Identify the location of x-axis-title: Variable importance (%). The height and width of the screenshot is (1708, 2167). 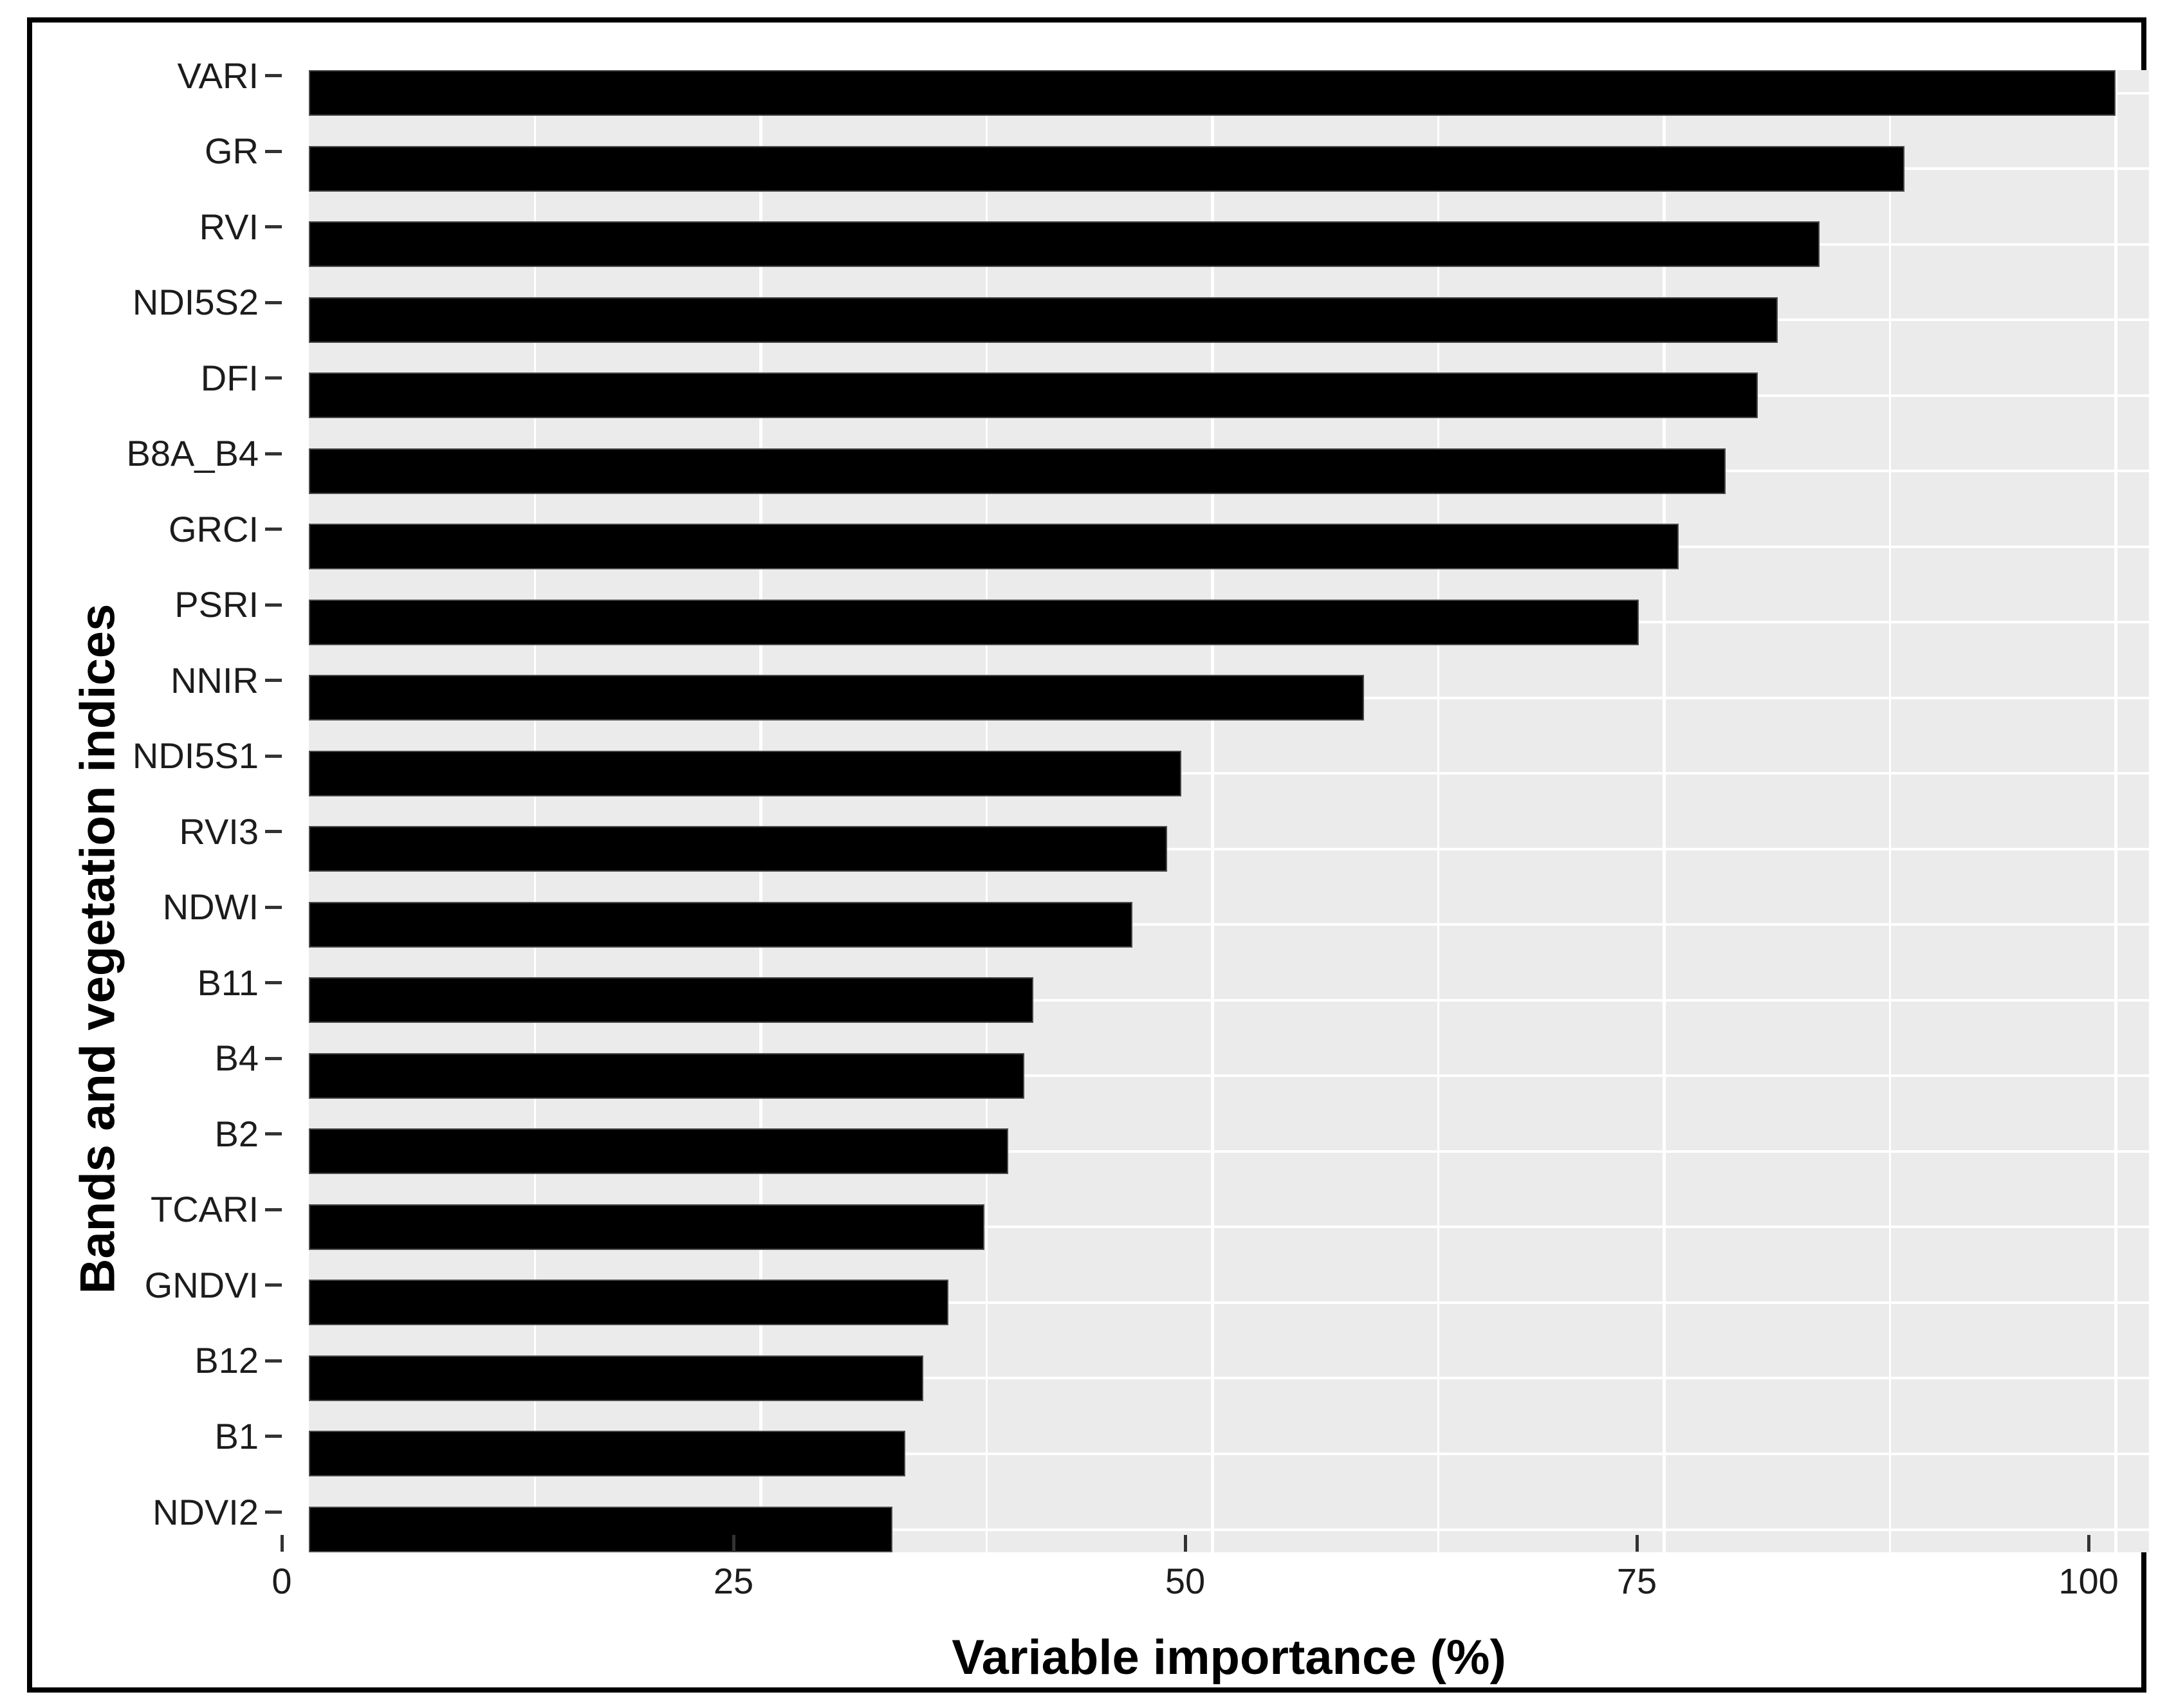
(1229, 1657).